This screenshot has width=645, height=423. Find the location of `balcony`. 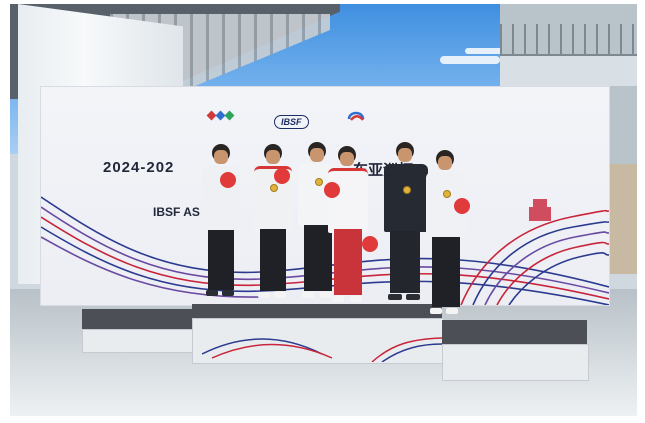

balcony is located at coordinates (568, 70).